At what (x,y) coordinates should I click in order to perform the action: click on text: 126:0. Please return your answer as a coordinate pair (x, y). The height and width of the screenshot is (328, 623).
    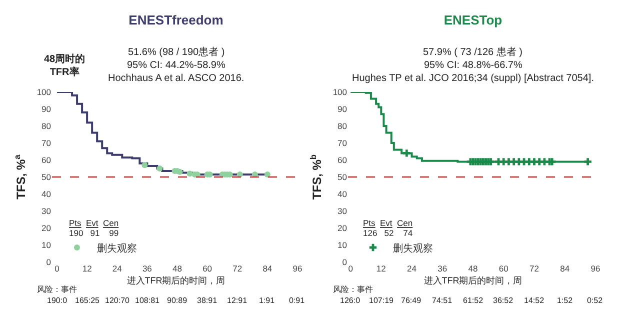
    Looking at the image, I should click on (350, 300).